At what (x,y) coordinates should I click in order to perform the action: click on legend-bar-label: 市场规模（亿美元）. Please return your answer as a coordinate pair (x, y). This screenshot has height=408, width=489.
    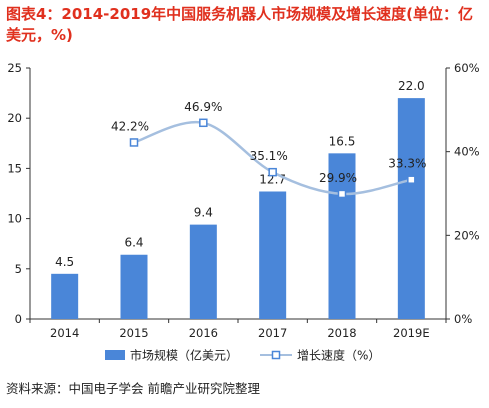
    Looking at the image, I should click on (184, 355).